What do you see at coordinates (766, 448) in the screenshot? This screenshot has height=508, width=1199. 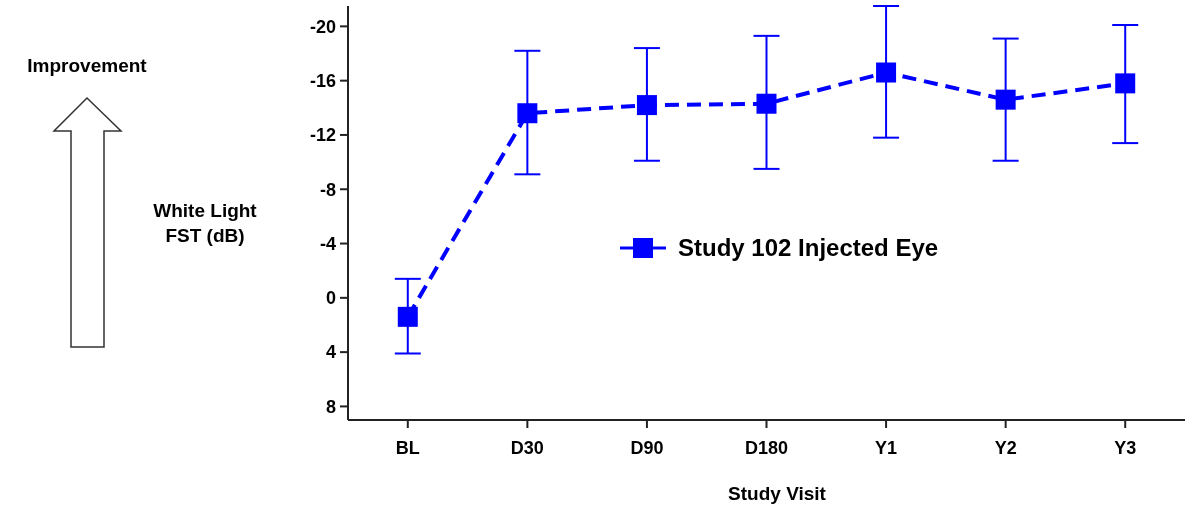 I see `x-tick-label: D180` at bounding box center [766, 448].